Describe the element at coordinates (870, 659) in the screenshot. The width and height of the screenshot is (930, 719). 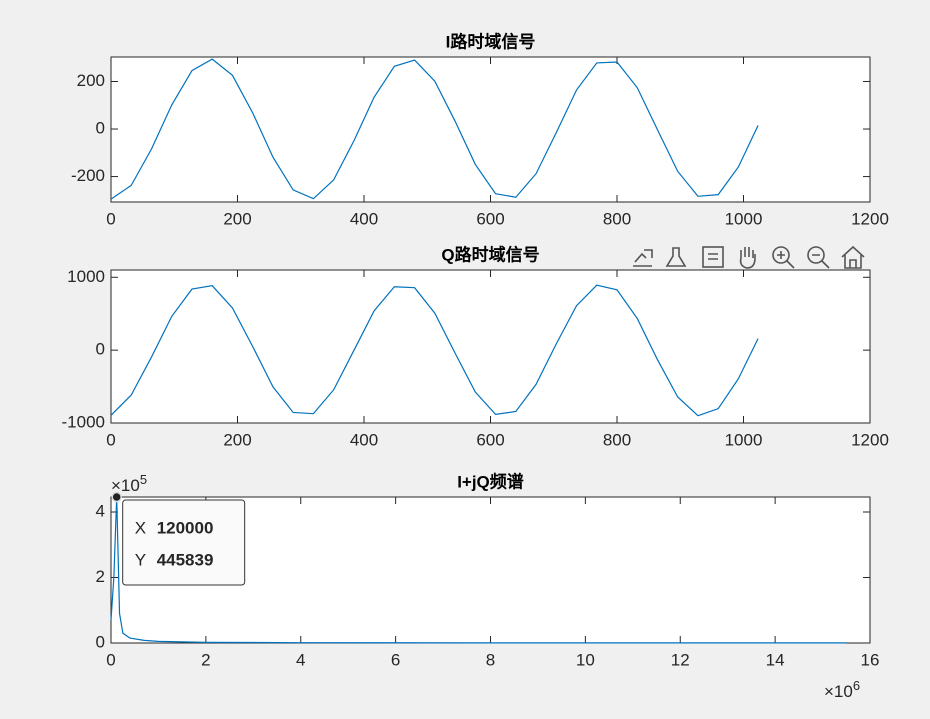
I see `x-tick-label: 16` at that location.